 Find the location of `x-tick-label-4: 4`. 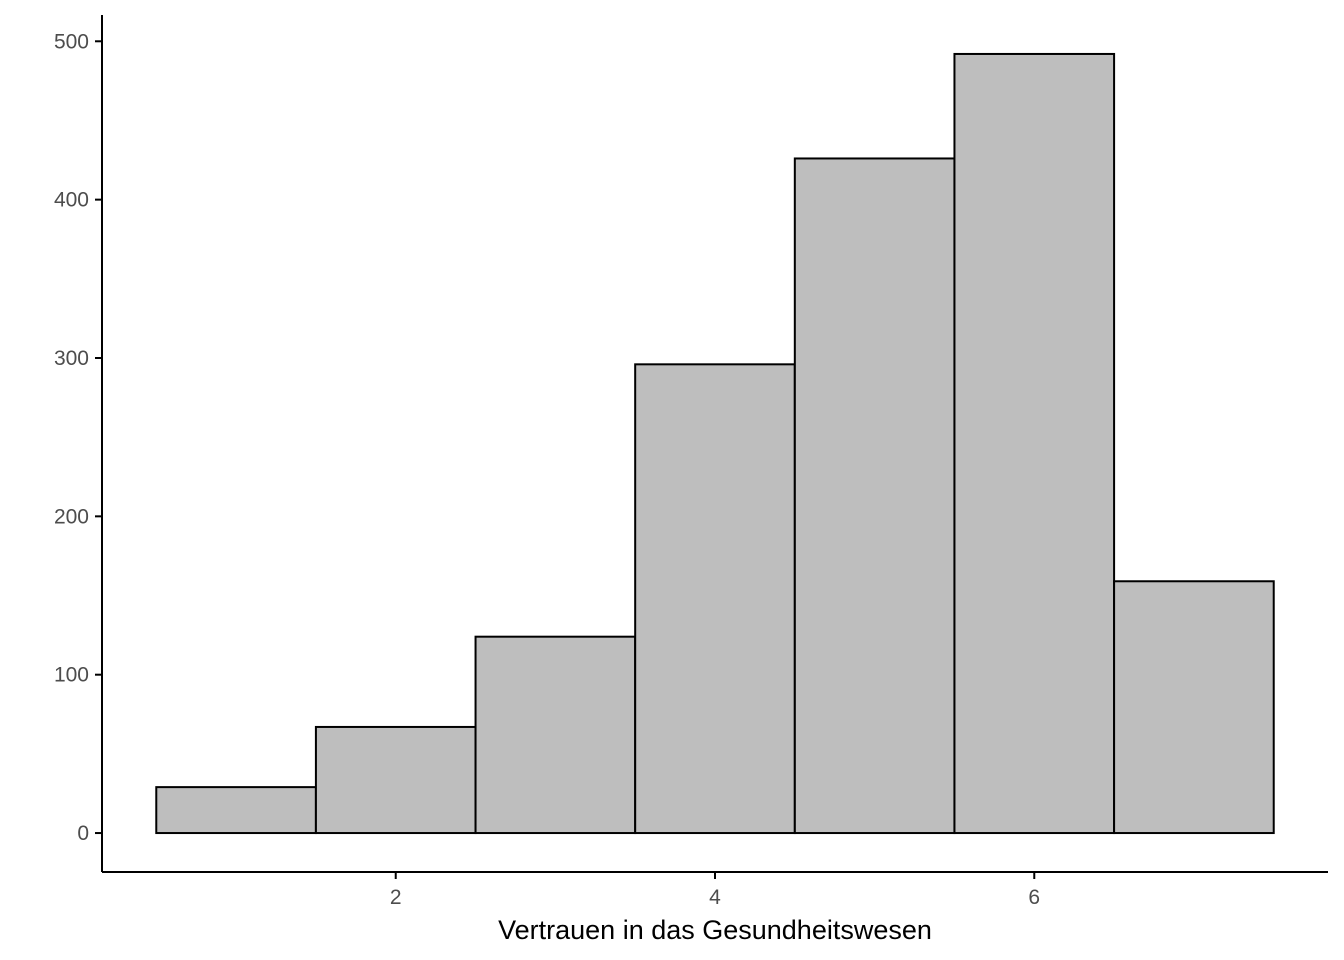

x-tick-label-4: 4 is located at coordinates (715, 897).